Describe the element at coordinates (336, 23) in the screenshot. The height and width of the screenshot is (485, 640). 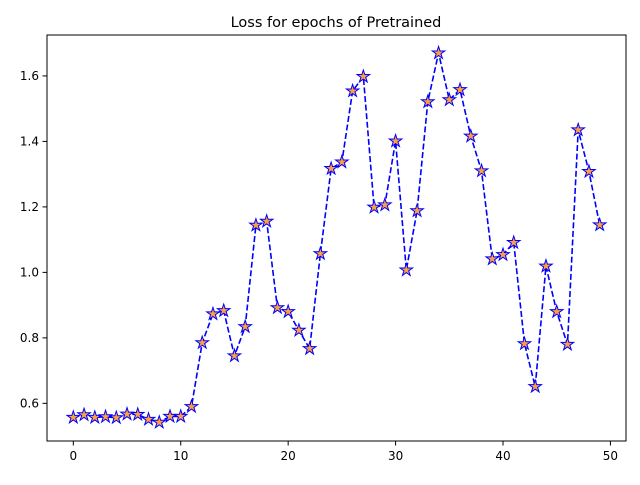
I see `chart-title: Loss for epochs of Pretrained` at that location.